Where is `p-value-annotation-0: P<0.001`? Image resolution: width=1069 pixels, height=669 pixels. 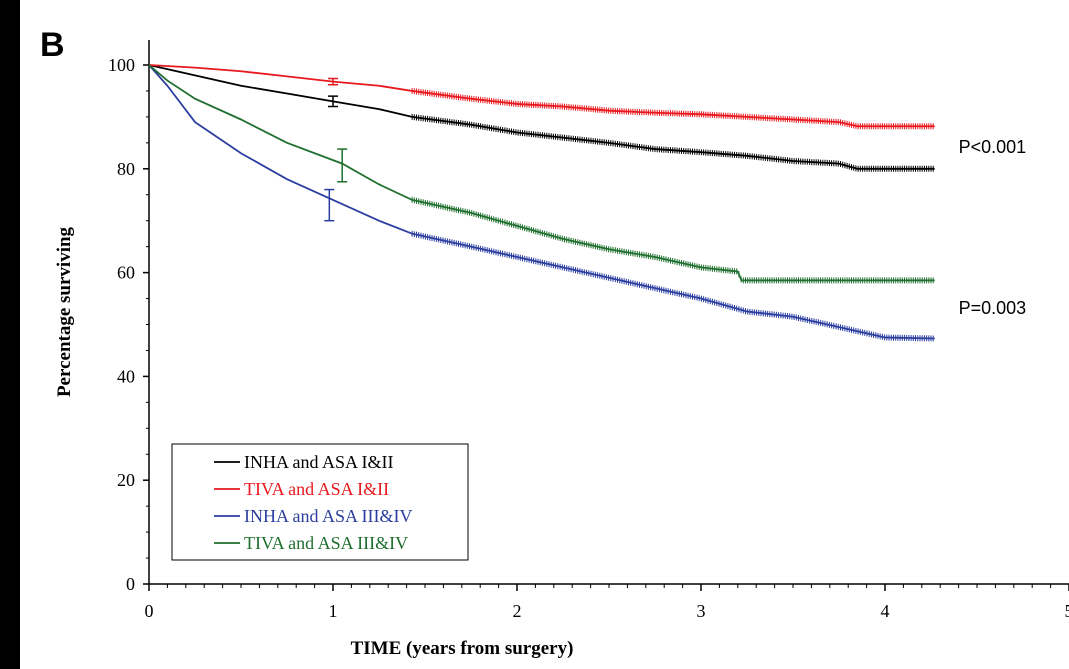 p-value-annotation-0: P<0.001 is located at coordinates (993, 147).